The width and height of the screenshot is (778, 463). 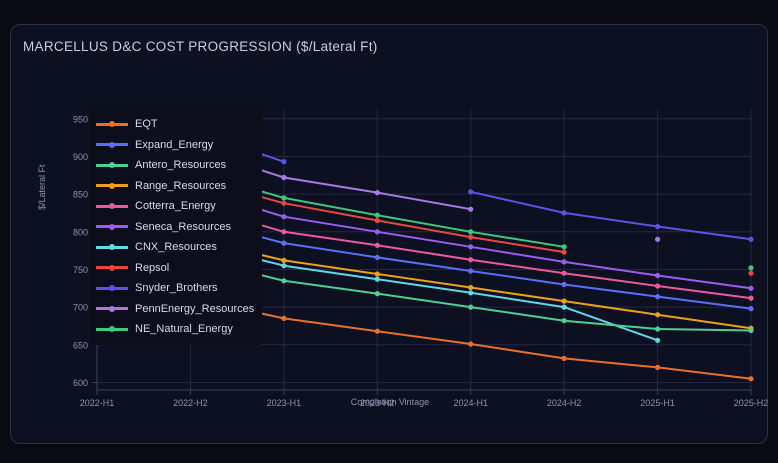 I want to click on legend-item: Cotterra_Energy, so click(x=175, y=206).